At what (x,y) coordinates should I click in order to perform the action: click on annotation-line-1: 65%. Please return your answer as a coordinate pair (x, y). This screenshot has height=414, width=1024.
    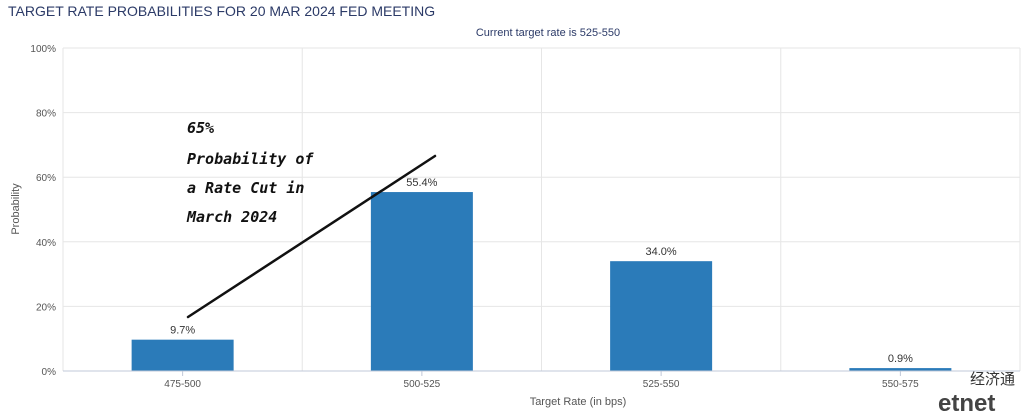
    Looking at the image, I should click on (200, 128).